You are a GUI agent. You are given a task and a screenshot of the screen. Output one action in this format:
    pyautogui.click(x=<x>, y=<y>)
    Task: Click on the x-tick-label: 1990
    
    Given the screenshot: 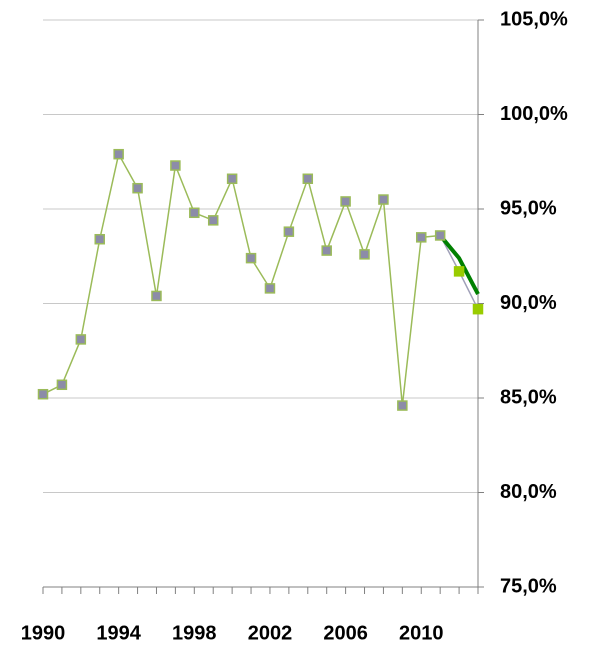 What is the action you would take?
    pyautogui.click(x=43, y=633)
    